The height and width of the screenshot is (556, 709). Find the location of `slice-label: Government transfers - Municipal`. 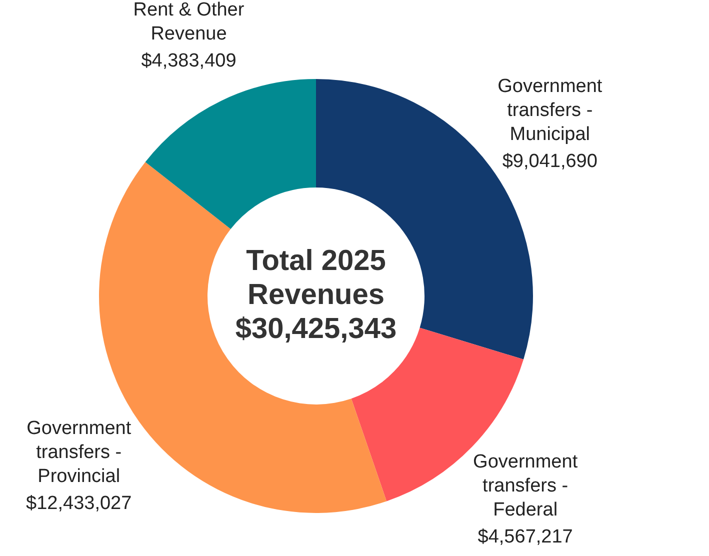

slice-label: Government transfers - Municipal is located at coordinates (550, 111).